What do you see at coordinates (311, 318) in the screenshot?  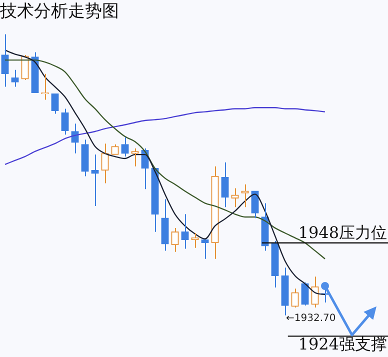 I see `annotation: ←1932.70` at bounding box center [311, 318].